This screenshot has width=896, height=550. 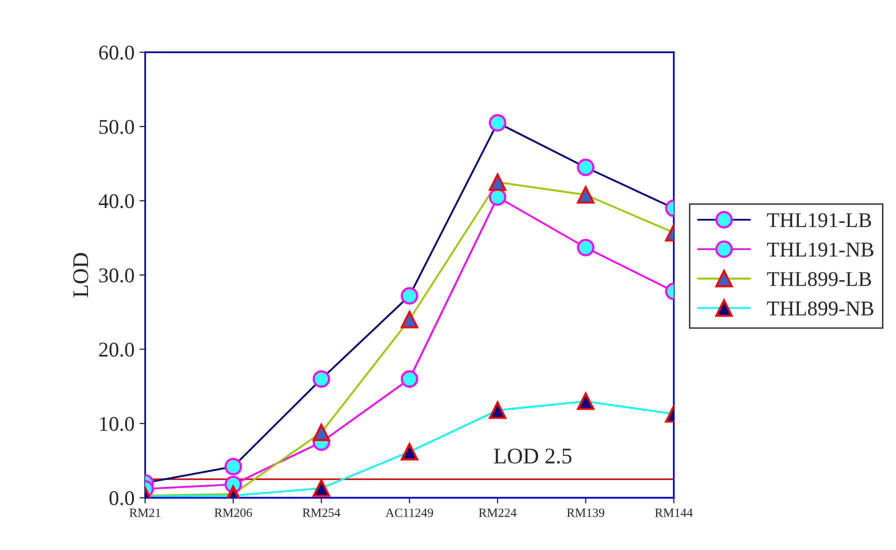 I want to click on x-tick-label: RM254, so click(x=321, y=512).